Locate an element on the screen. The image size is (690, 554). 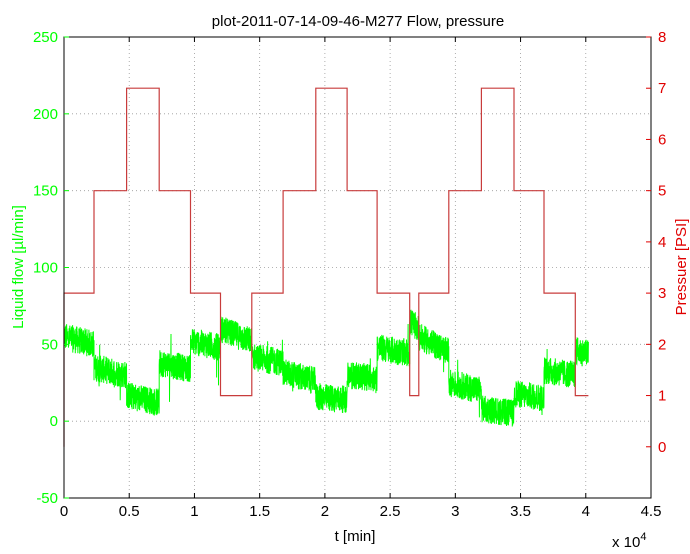
y-right-tick-label: 4 is located at coordinates (662, 242).